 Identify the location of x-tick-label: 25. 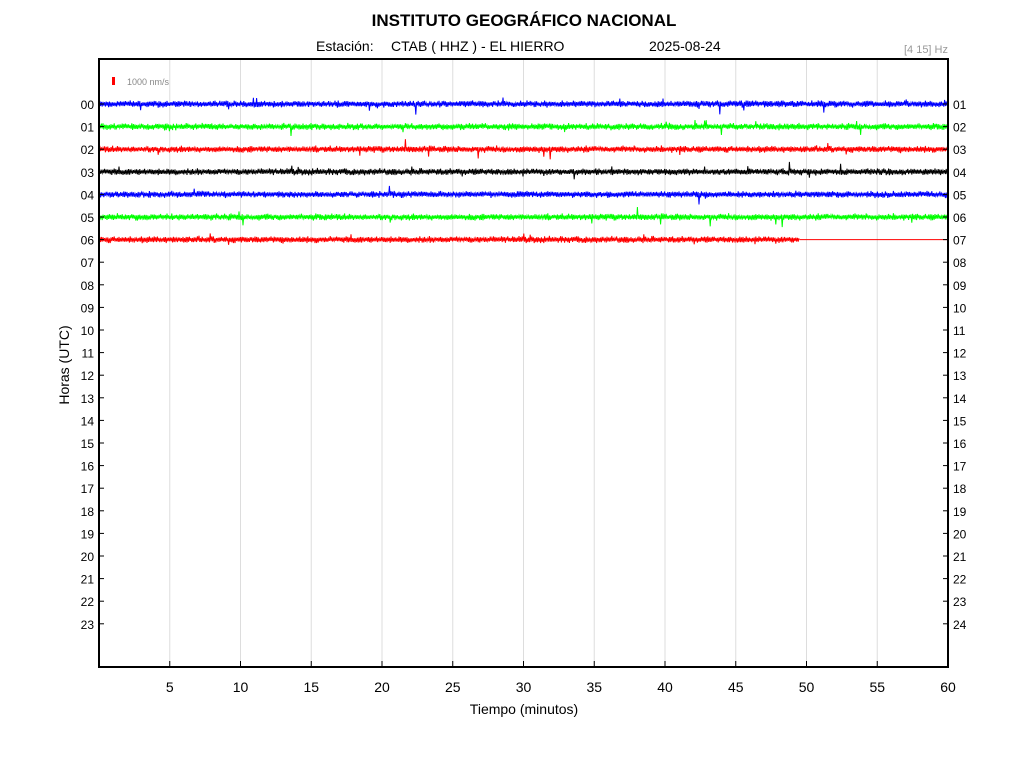
(453, 687).